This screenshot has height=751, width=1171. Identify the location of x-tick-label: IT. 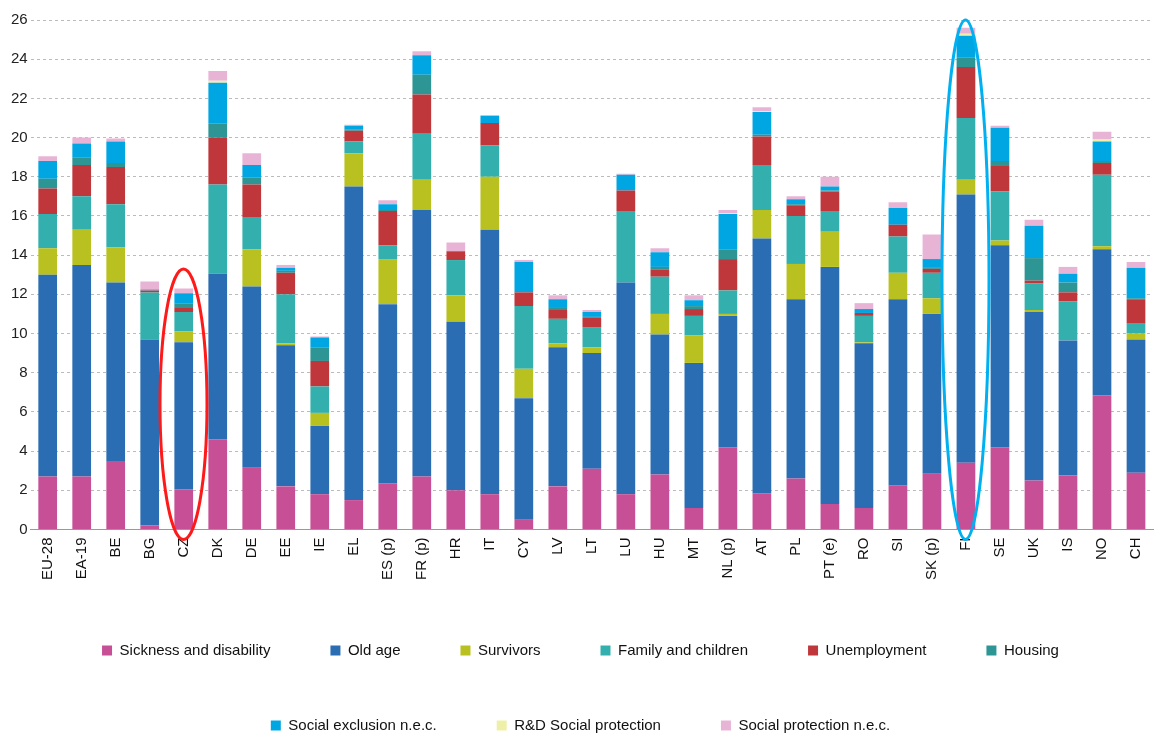
(488, 544).